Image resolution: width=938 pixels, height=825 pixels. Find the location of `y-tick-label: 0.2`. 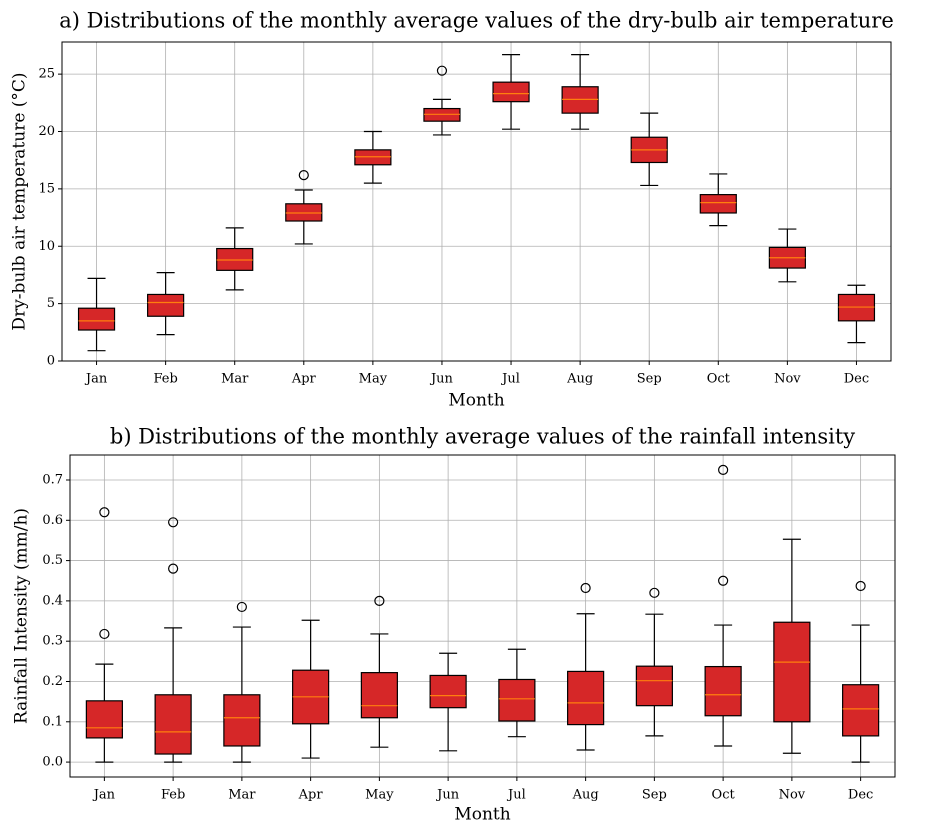

y-tick-label: 0.2 is located at coordinates (52, 681).